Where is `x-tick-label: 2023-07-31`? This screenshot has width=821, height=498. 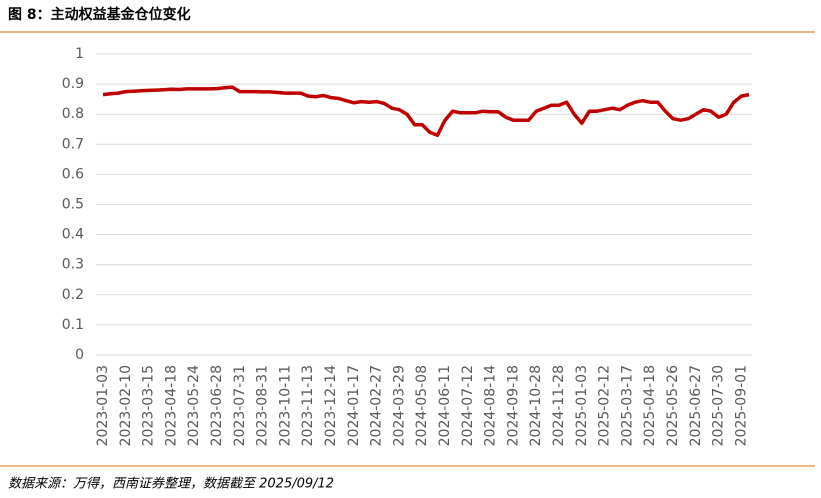
x-tick-label: 2023-07-31 is located at coordinates (240, 405).